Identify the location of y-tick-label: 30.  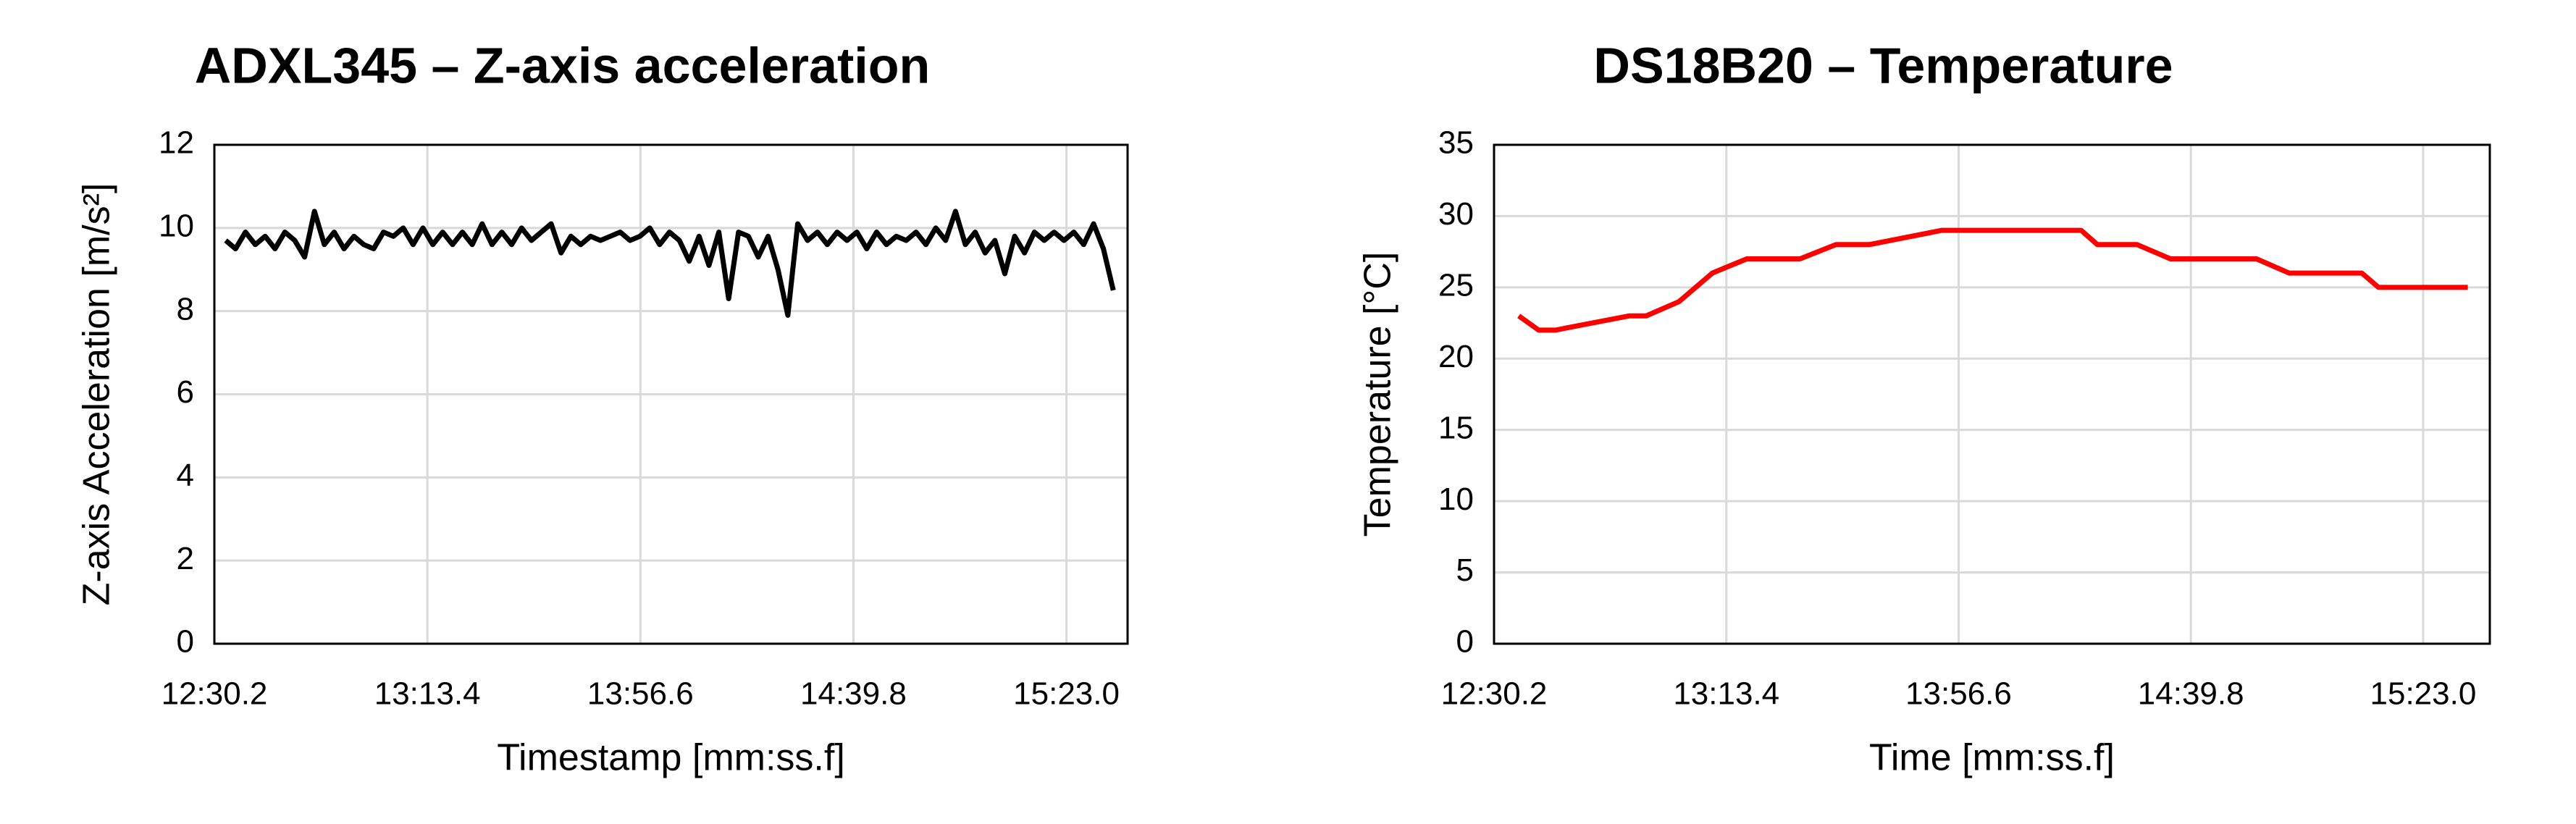
(1456, 214).